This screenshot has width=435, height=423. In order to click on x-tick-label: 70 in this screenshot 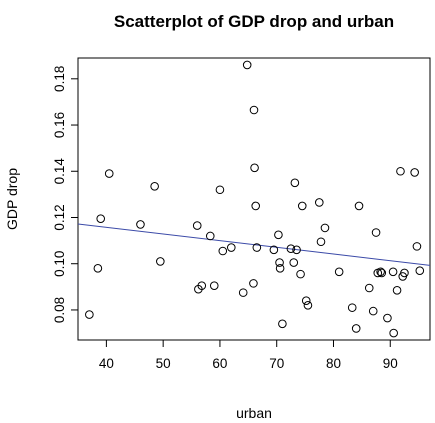, I will do `click(276, 363)`.